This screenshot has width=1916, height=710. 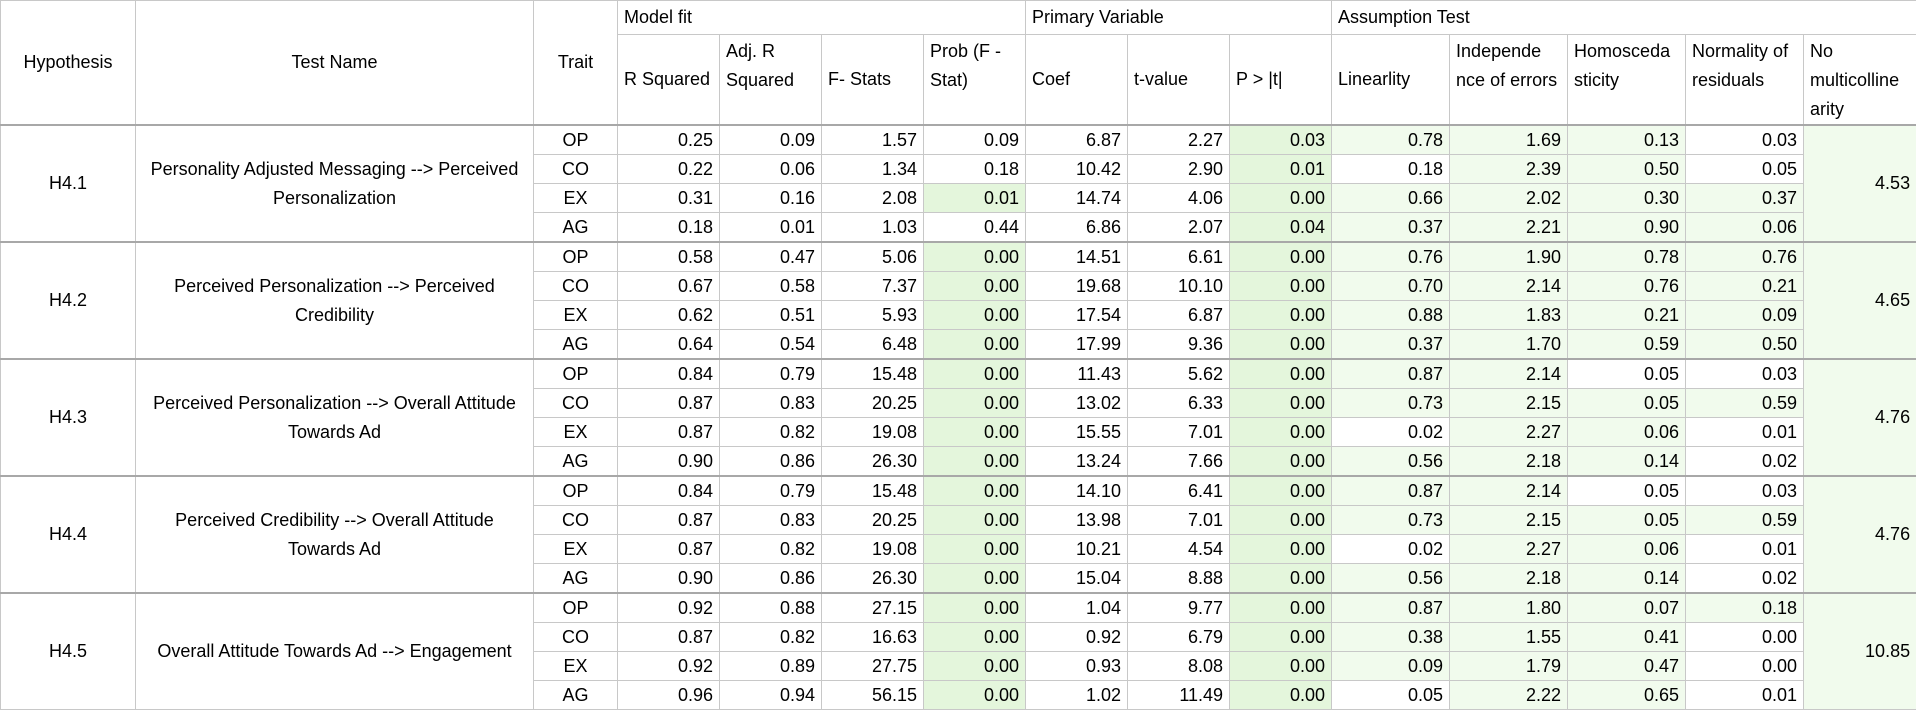 I want to click on value-cell: 6.33, so click(x=1179, y=403).